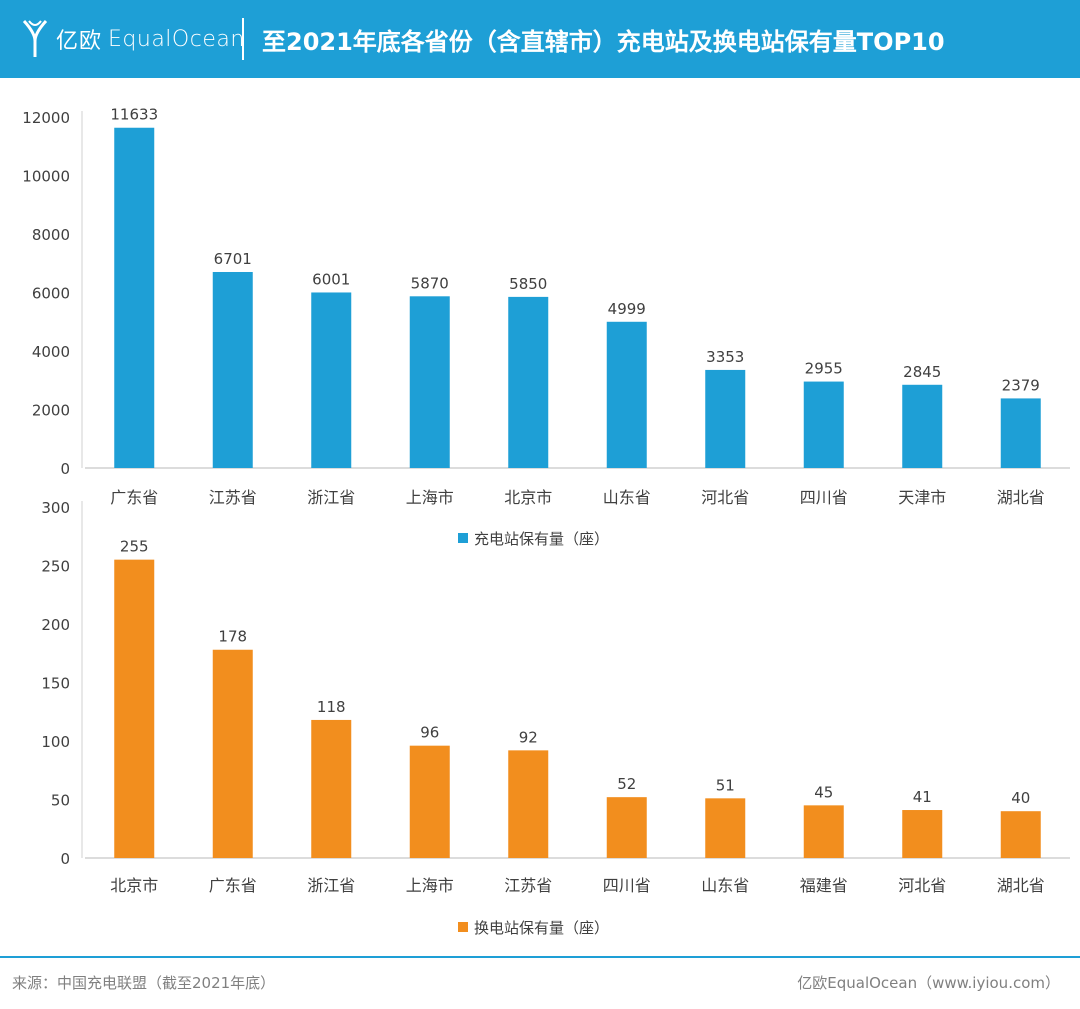 This screenshot has height=1009, width=1080. Describe the element at coordinates (603, 42) in the screenshot. I see `chart-title: 至2021年底各省份（含直辖市）充电站及换电站保有量TOP10` at that location.